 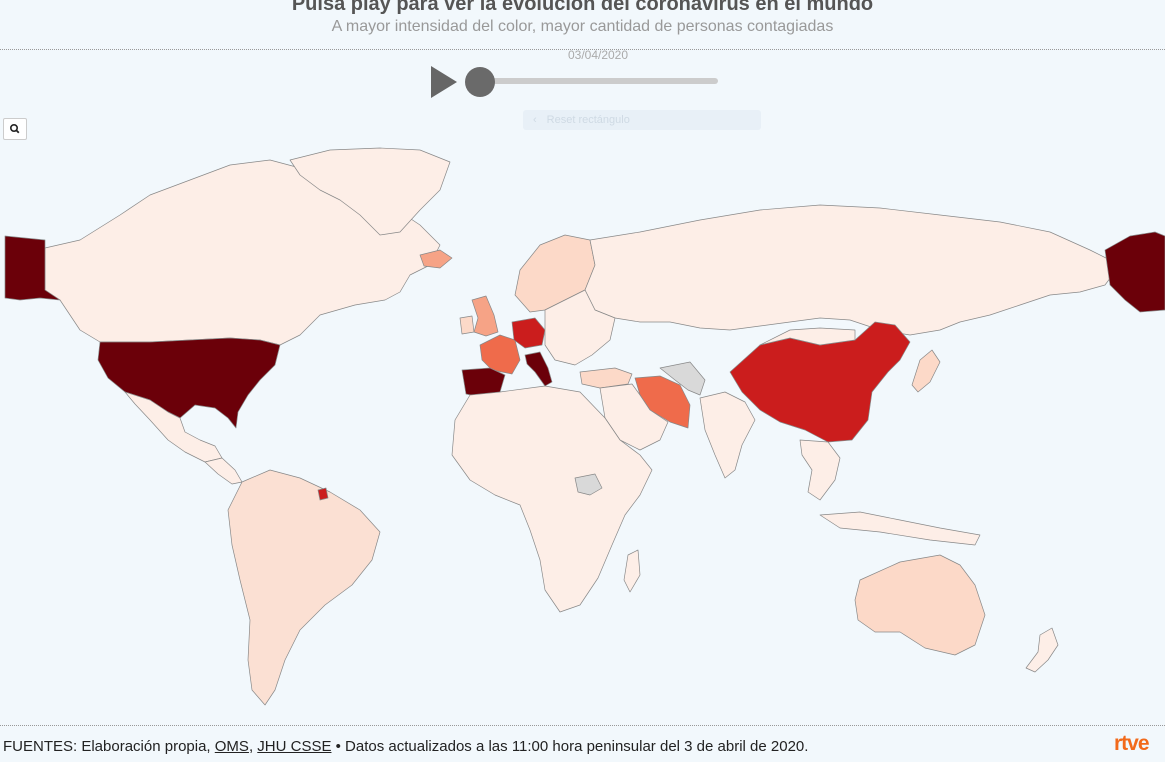 What do you see at coordinates (926, 371) in the screenshot?
I see `country-japan` at bounding box center [926, 371].